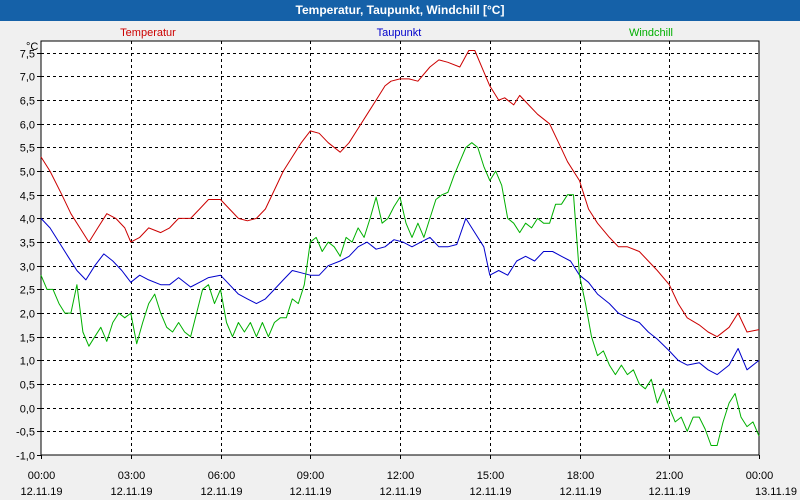 The image size is (800, 500). Describe the element at coordinates (25, 457) in the screenshot. I see `y-tick-label: -1,0` at that location.